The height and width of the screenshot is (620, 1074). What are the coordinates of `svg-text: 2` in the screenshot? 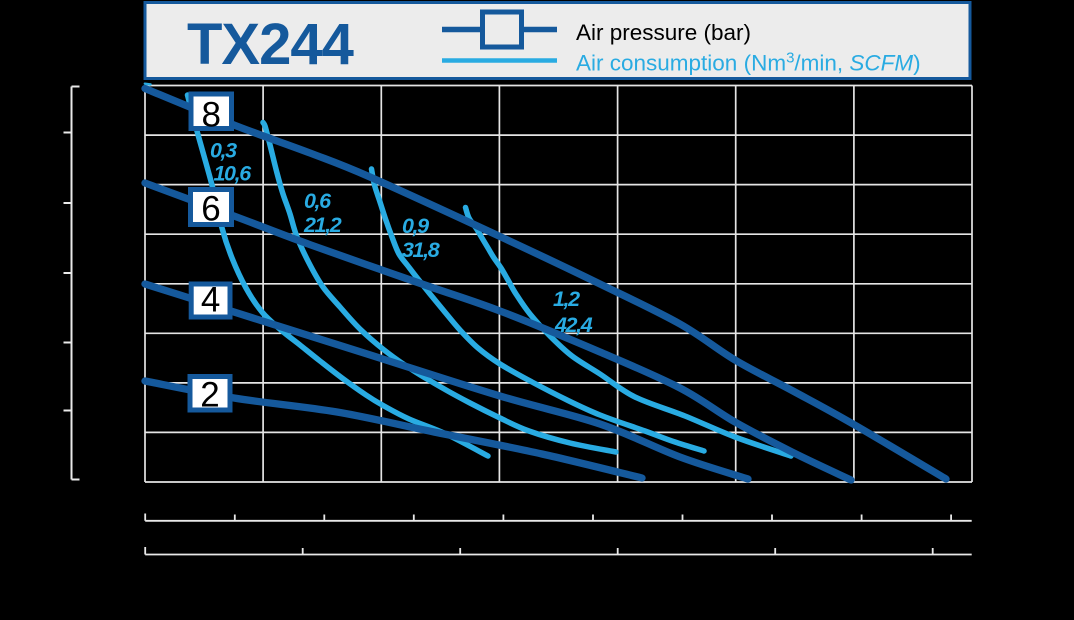 It's located at (209, 395).